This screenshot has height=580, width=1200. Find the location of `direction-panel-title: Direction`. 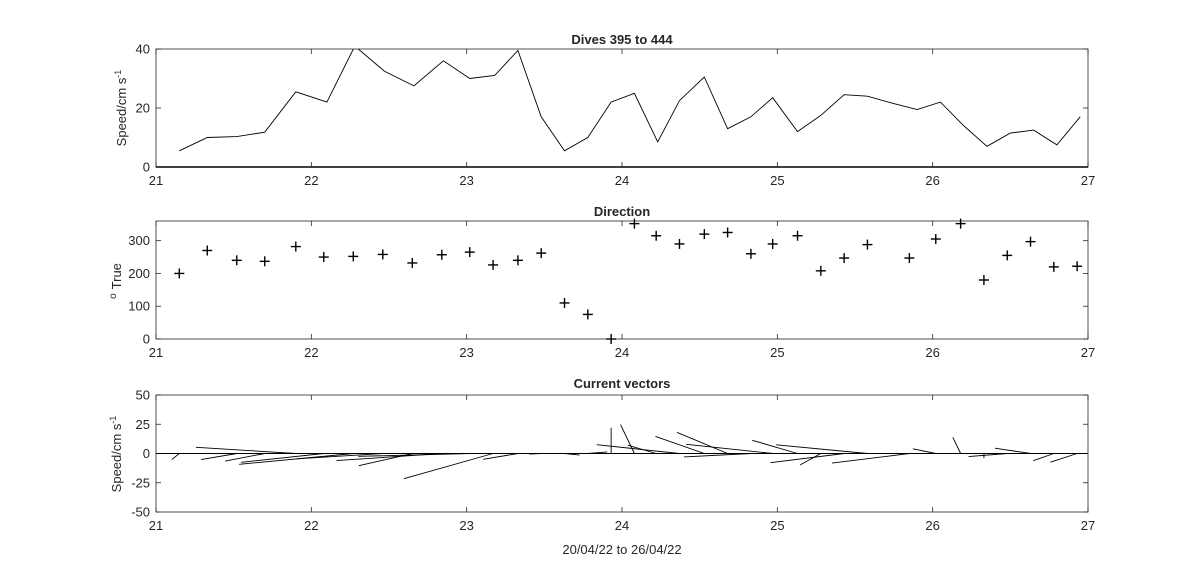

direction-panel-title: Direction is located at coordinates (622, 211).